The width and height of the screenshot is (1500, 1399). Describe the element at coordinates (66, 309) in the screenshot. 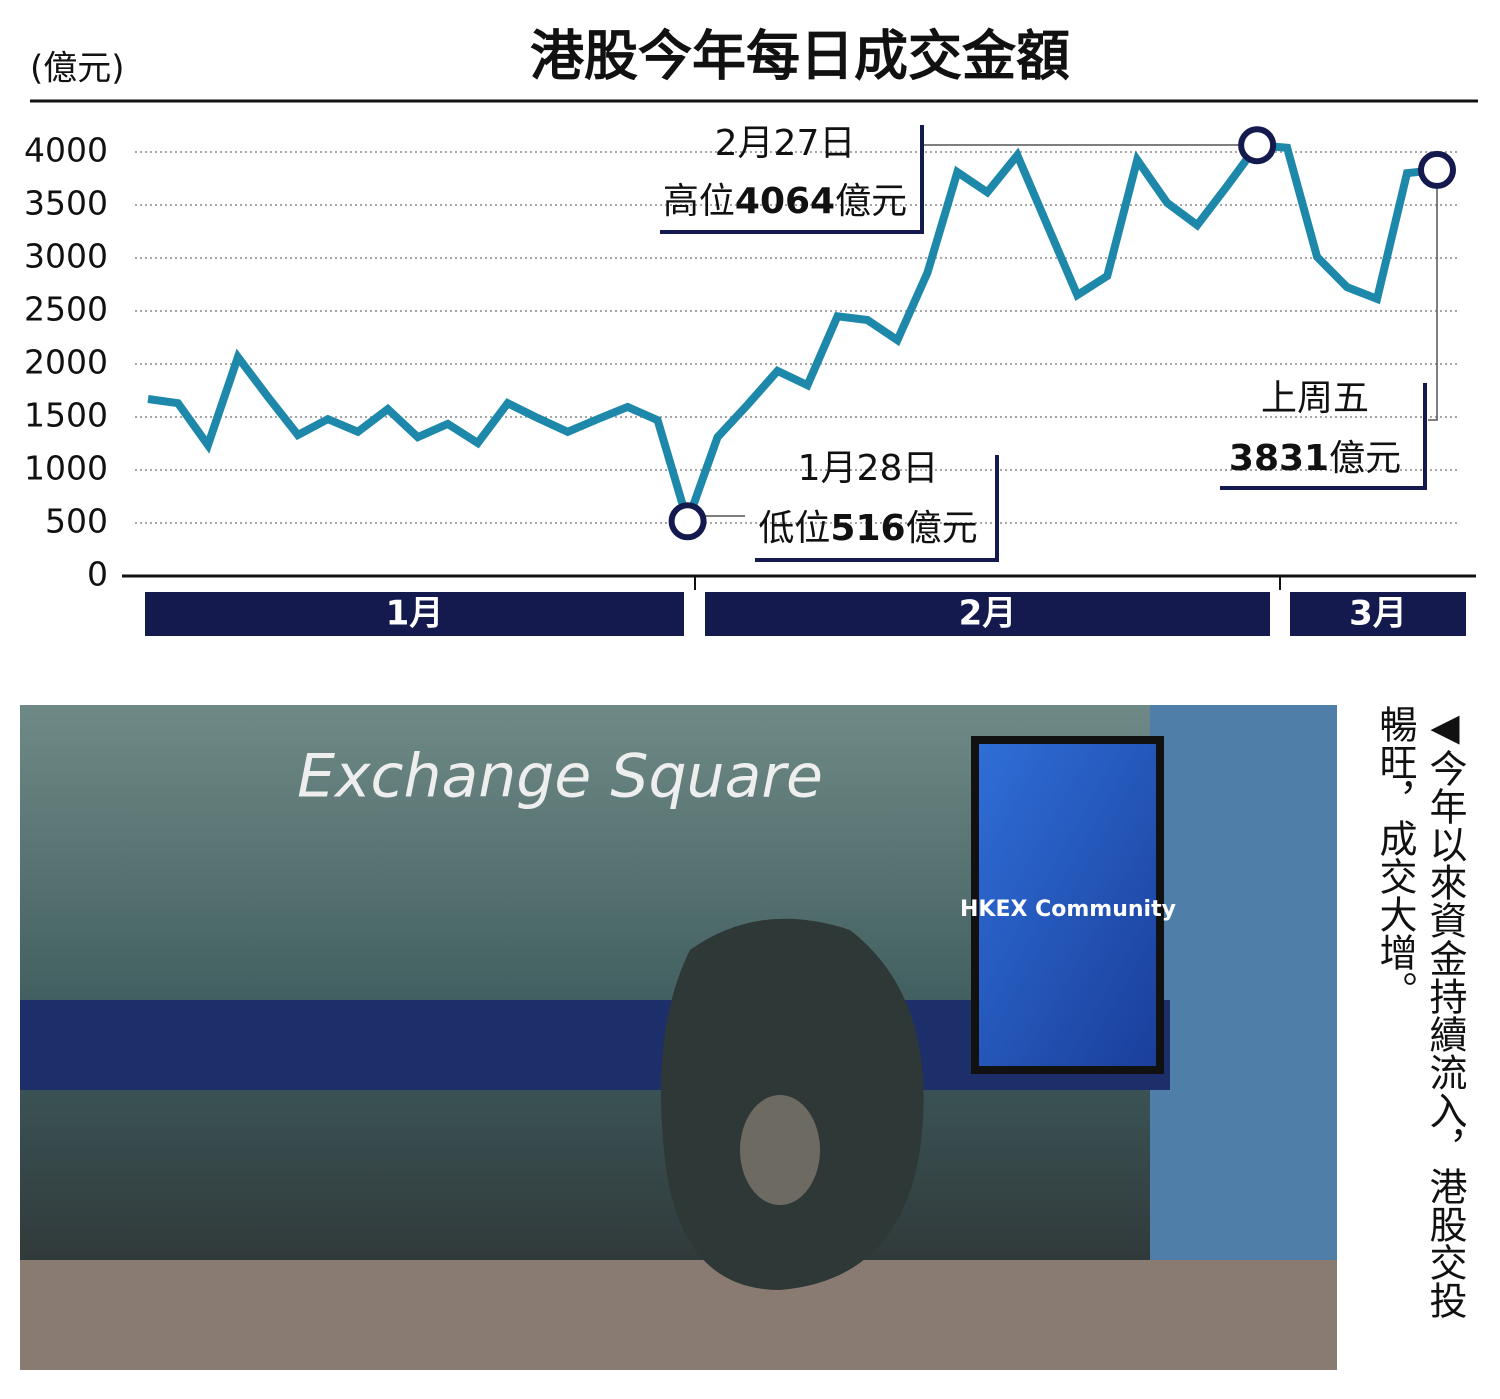

I see `y-tick-label: 2500` at that location.